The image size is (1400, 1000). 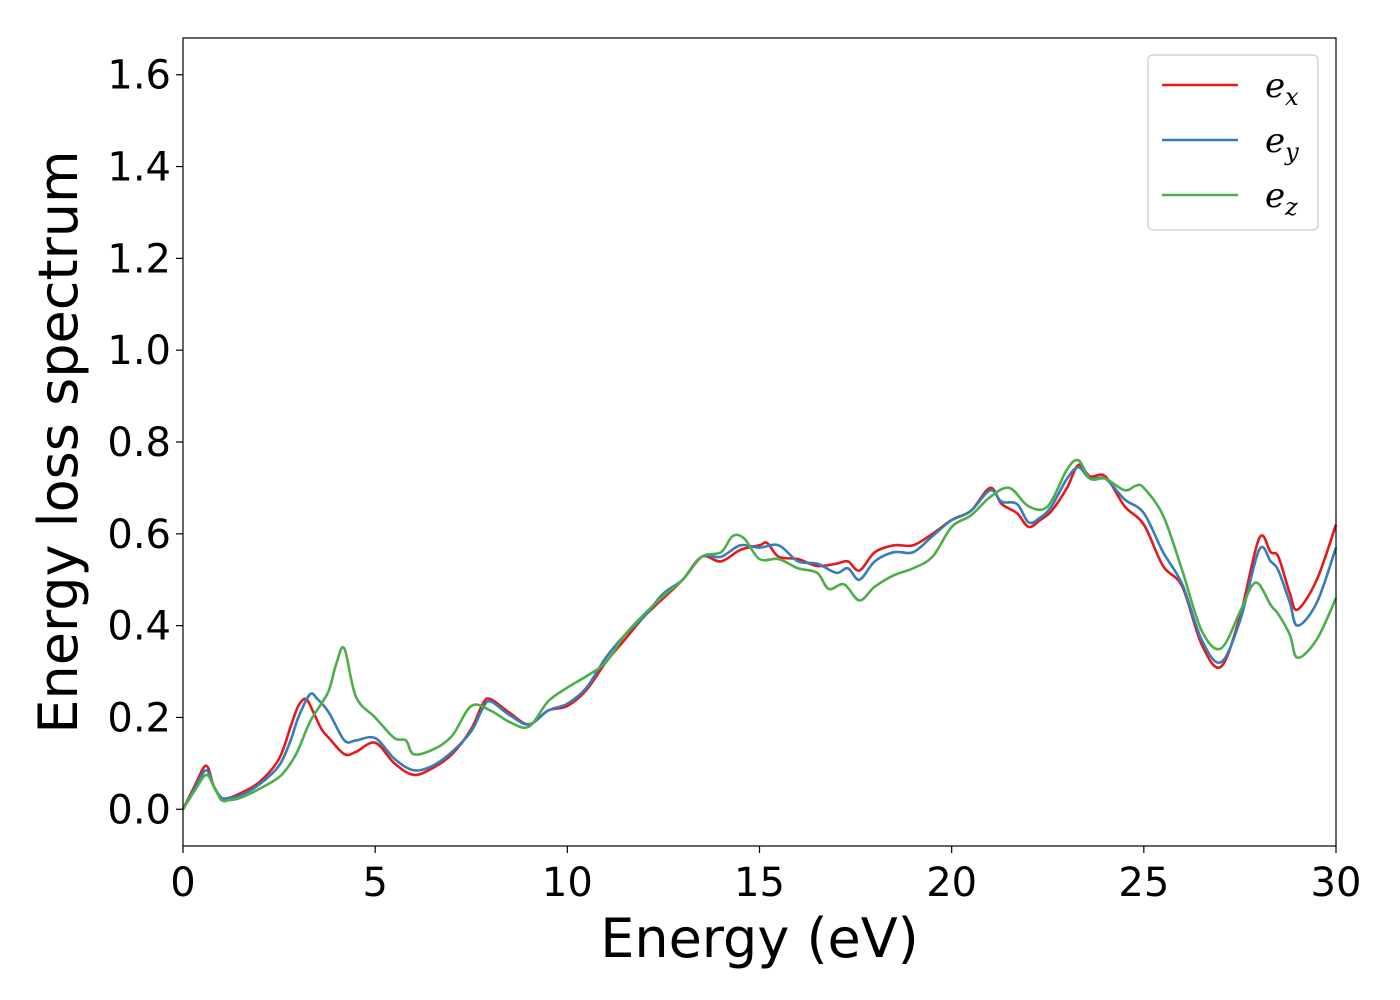 What do you see at coordinates (1143, 883) in the screenshot?
I see `x-tick-label: 25` at bounding box center [1143, 883].